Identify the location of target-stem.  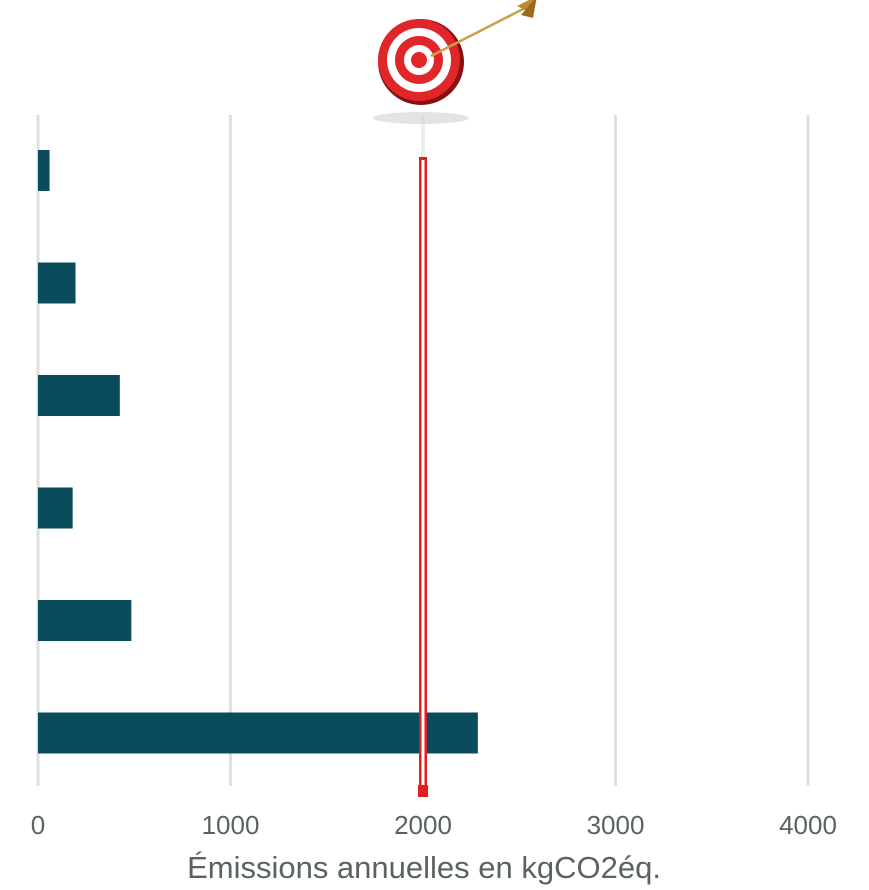
(423, 138).